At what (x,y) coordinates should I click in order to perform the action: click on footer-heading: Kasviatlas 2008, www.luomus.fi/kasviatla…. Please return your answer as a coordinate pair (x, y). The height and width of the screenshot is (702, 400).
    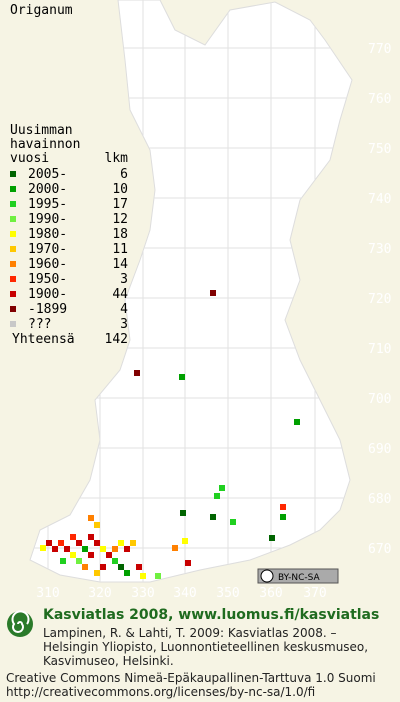
    Looking at the image, I should click on (211, 615).